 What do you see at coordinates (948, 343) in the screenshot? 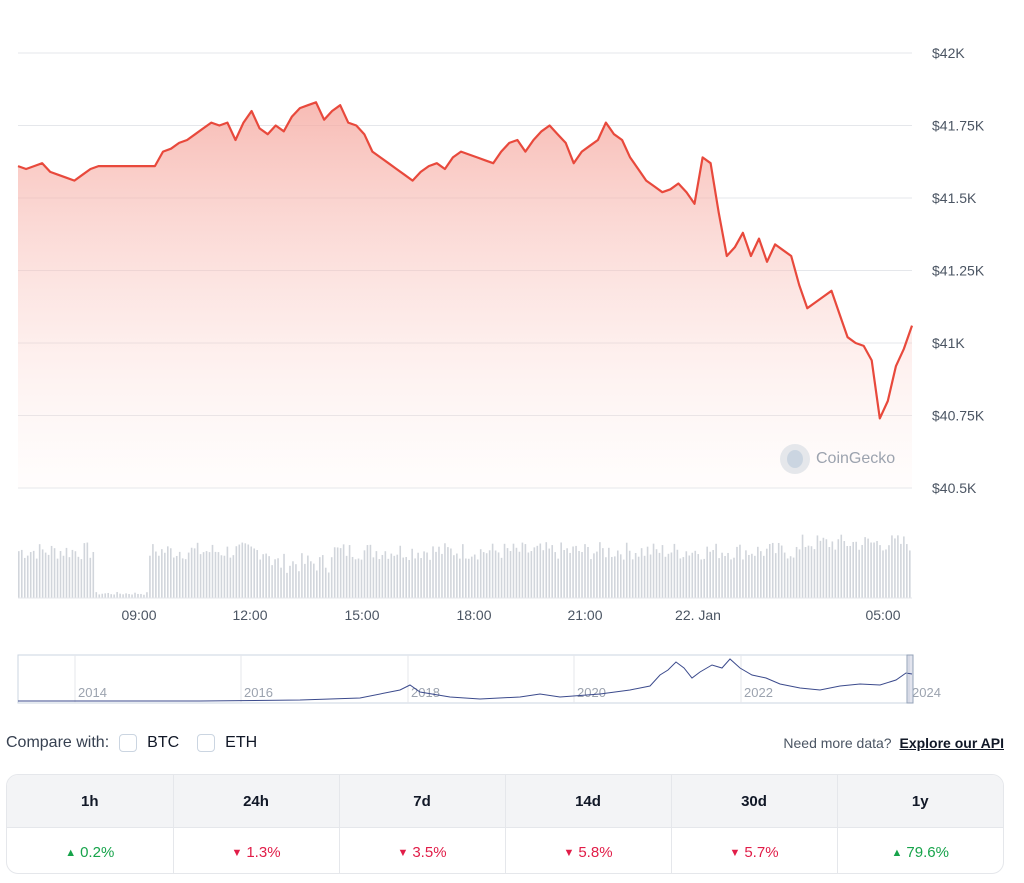
I see `y-tick-label: $41K` at bounding box center [948, 343].